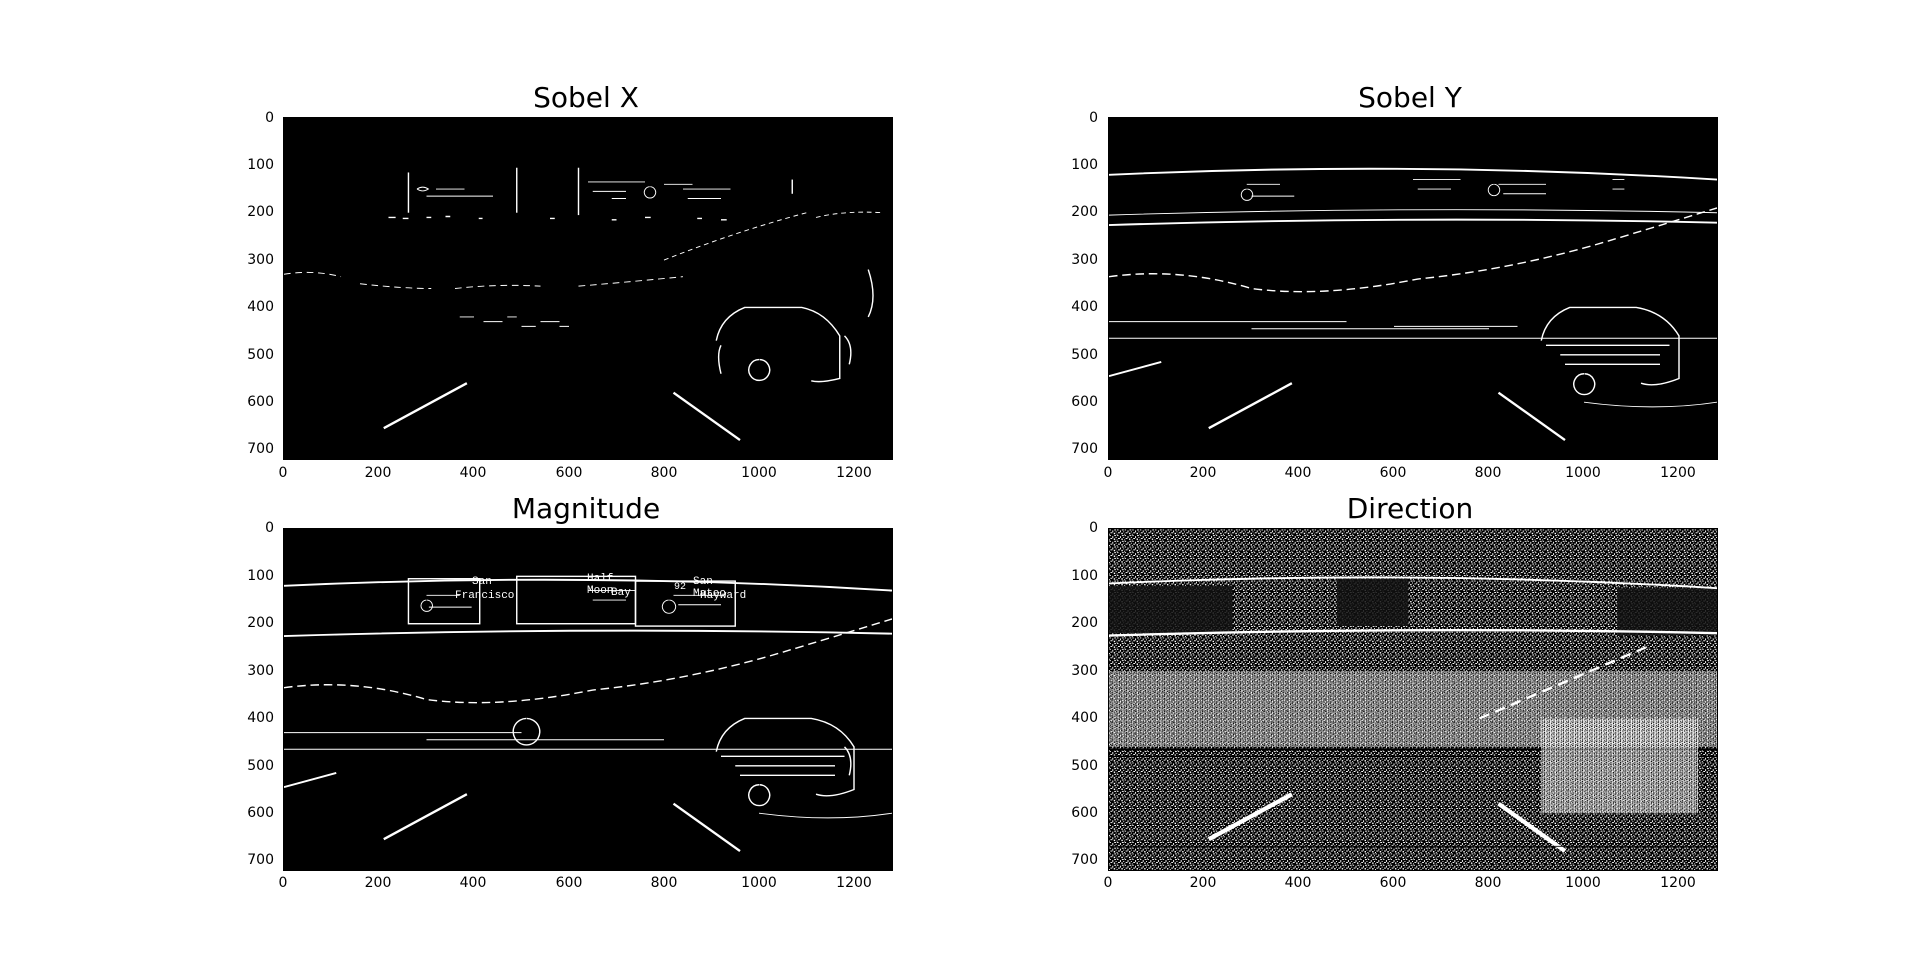  Describe the element at coordinates (485, 596) in the screenshot. I see `sign-text-left-line-2: Francisco` at that location.